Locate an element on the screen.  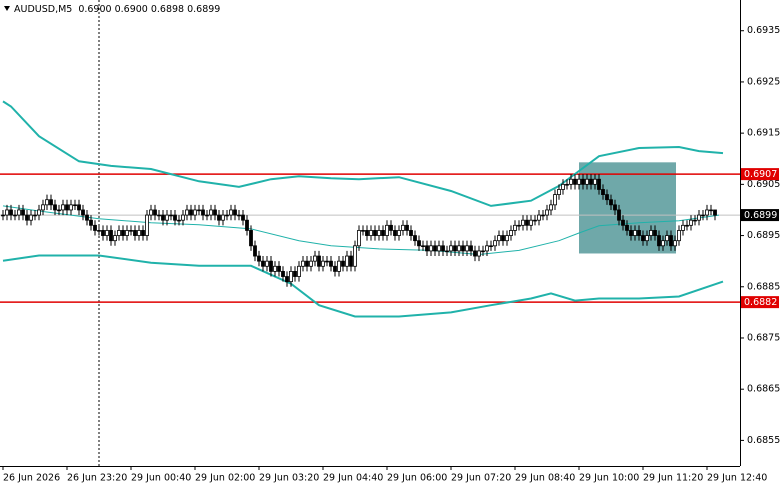
symbol: AUDUSD,M5 is located at coordinates (43, 9).